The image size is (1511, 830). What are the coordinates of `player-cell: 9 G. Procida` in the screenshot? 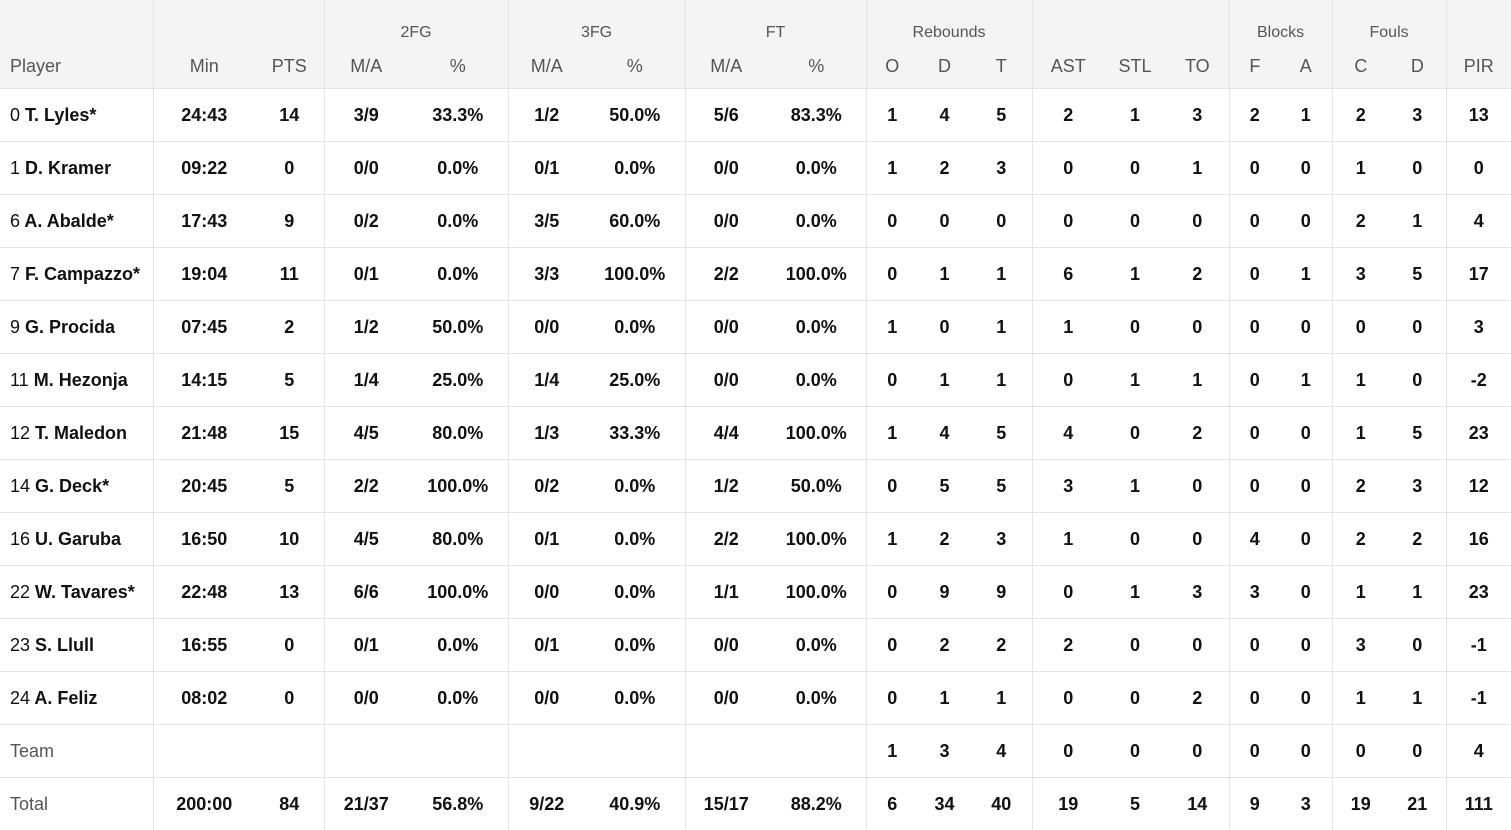 It's located at (76, 327).